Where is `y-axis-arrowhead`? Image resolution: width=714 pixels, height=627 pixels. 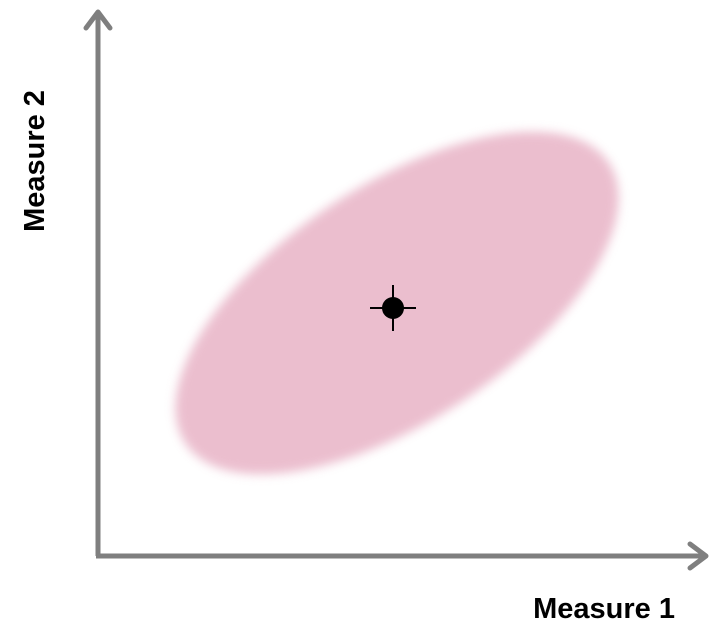
y-axis-arrowhead is located at coordinates (98, 20).